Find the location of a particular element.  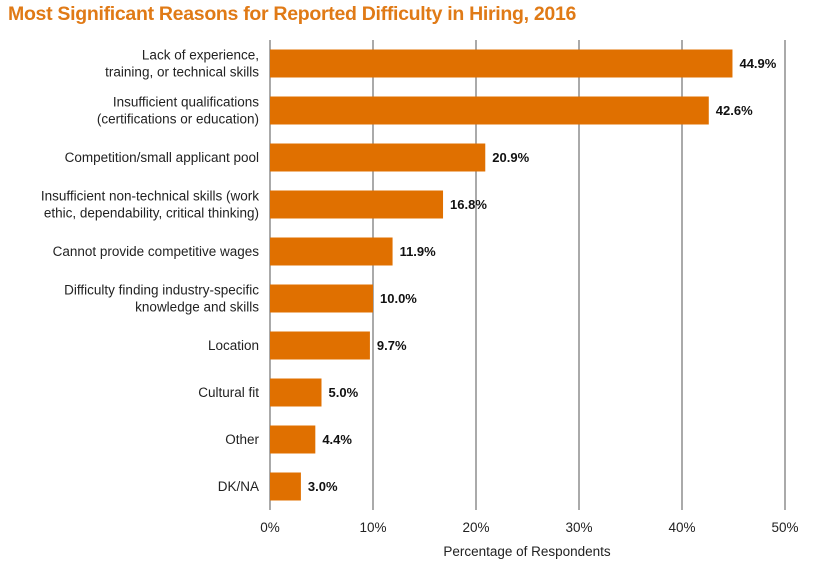

category-label-line: Insufficient non-technical skills (work is located at coordinates (150, 196).